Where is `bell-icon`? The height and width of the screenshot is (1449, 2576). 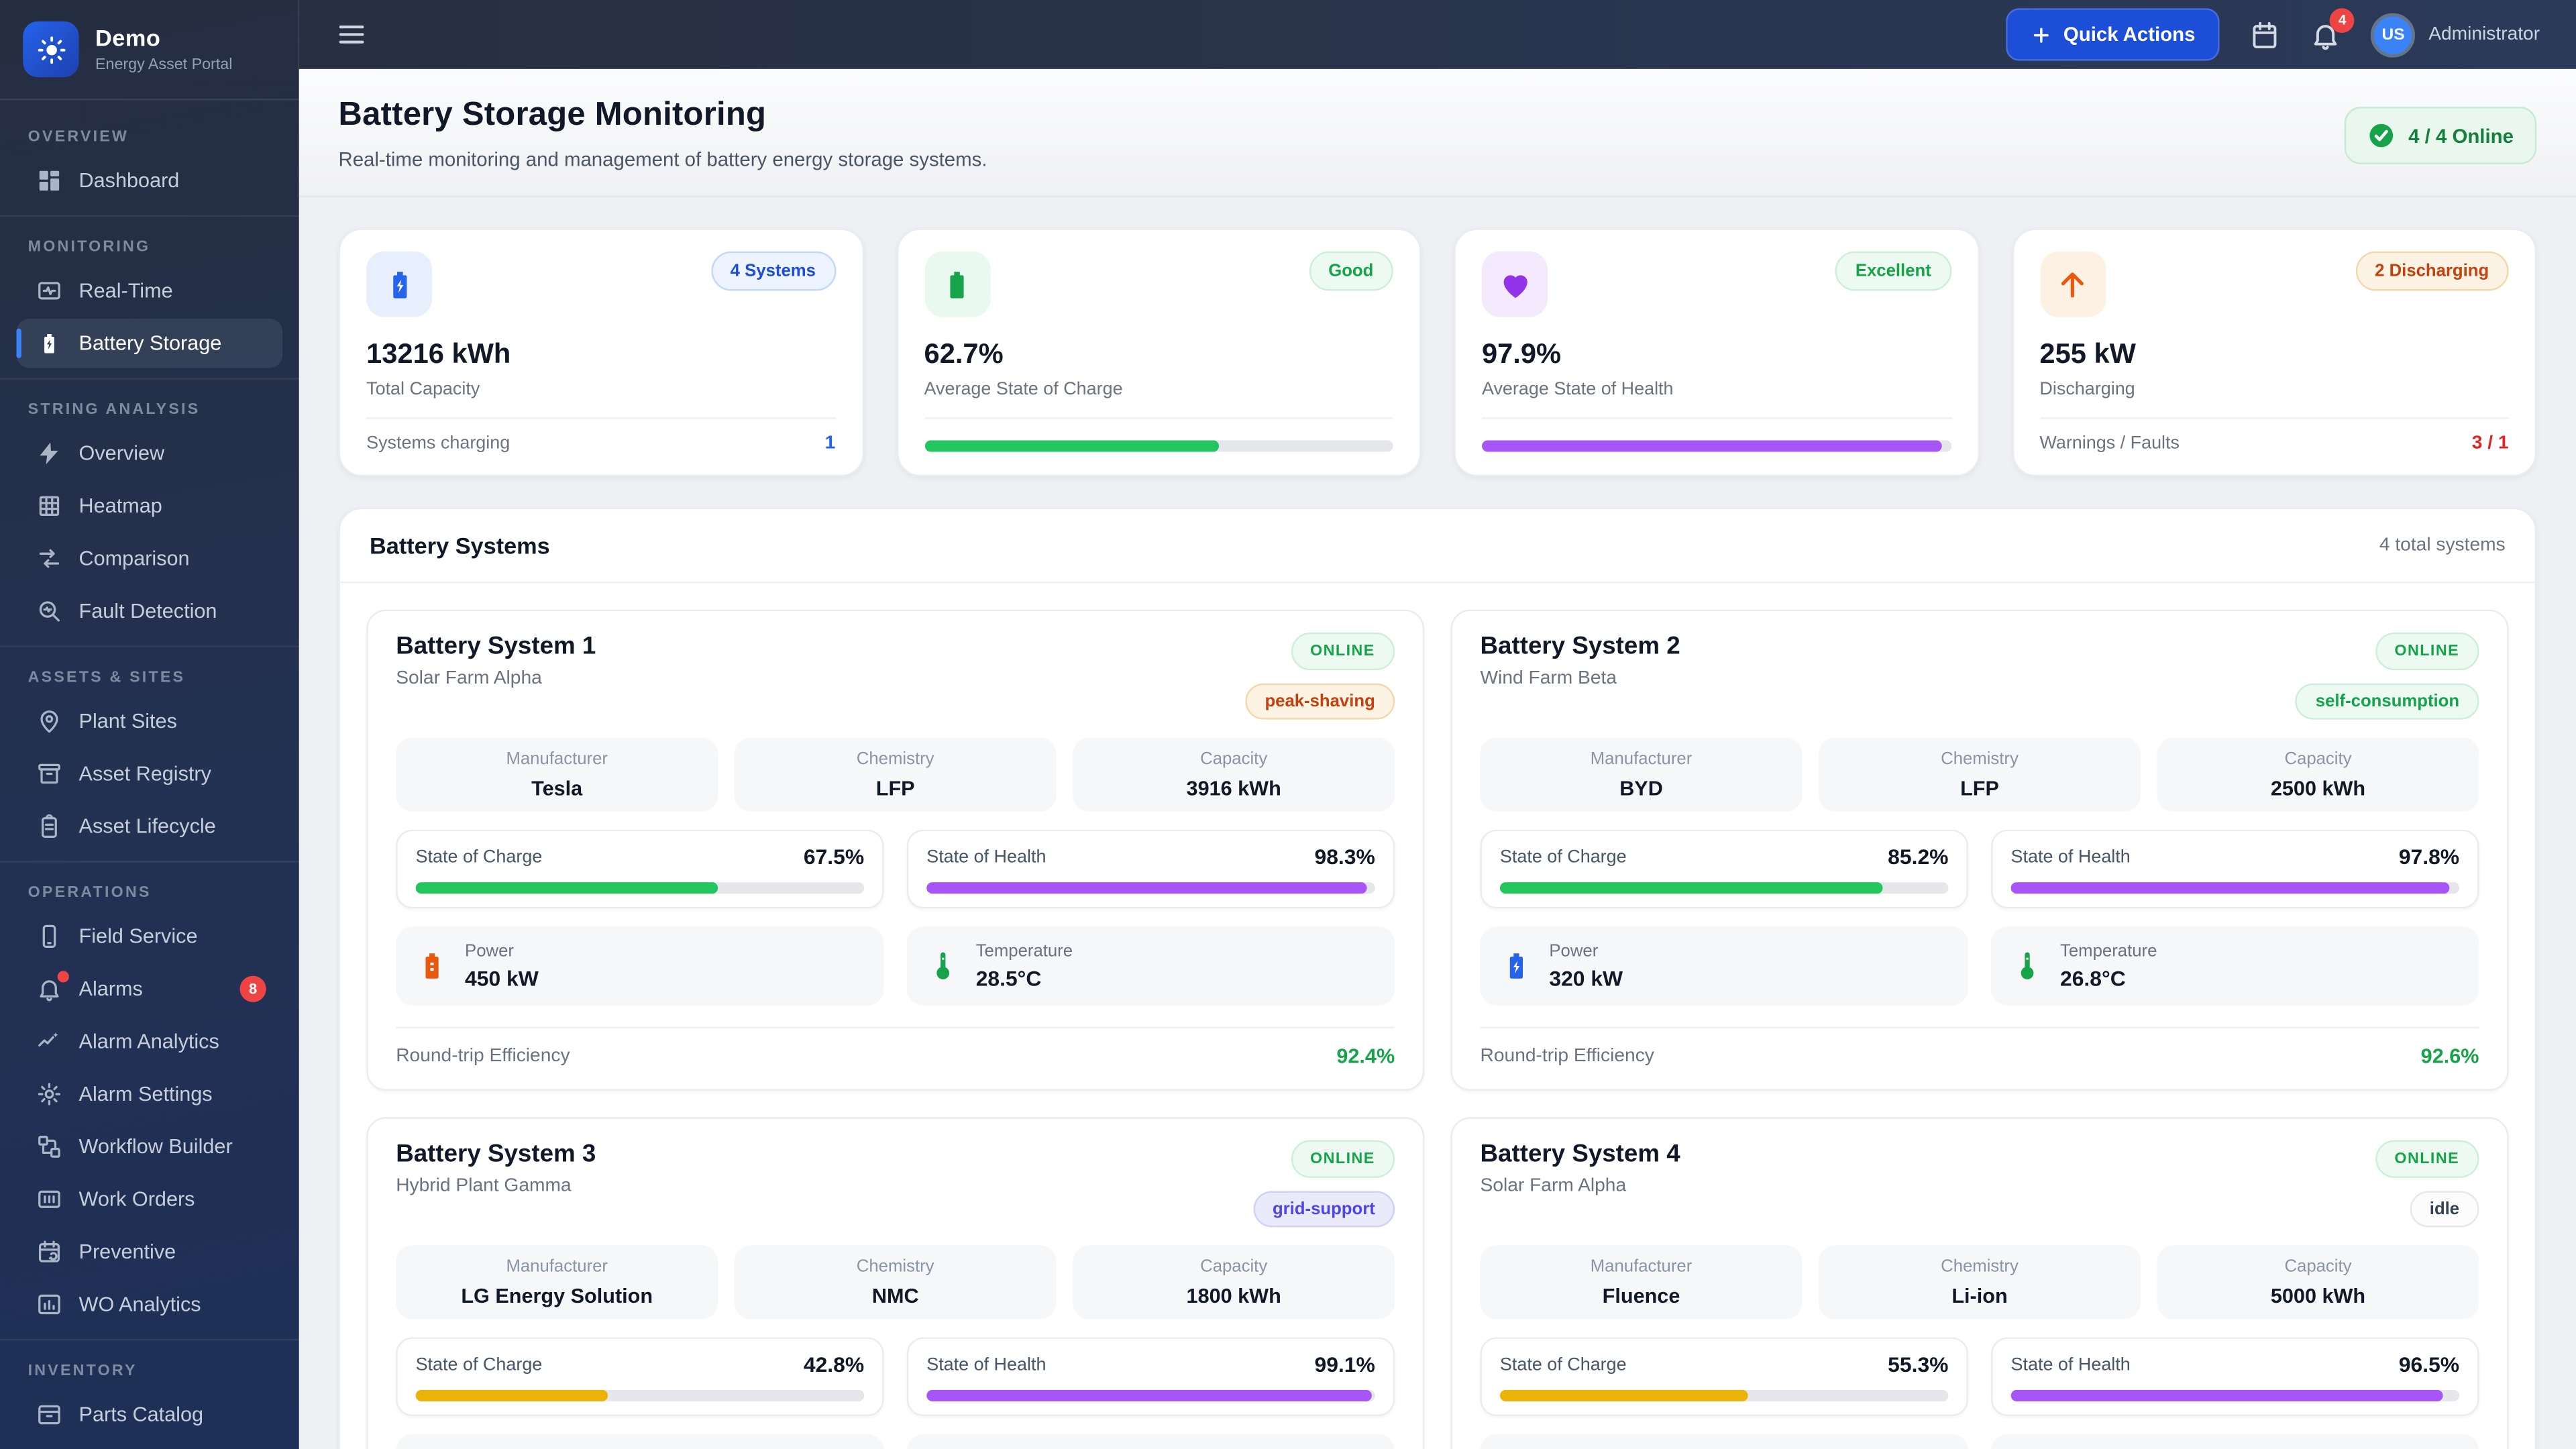 bell-icon is located at coordinates (52, 986).